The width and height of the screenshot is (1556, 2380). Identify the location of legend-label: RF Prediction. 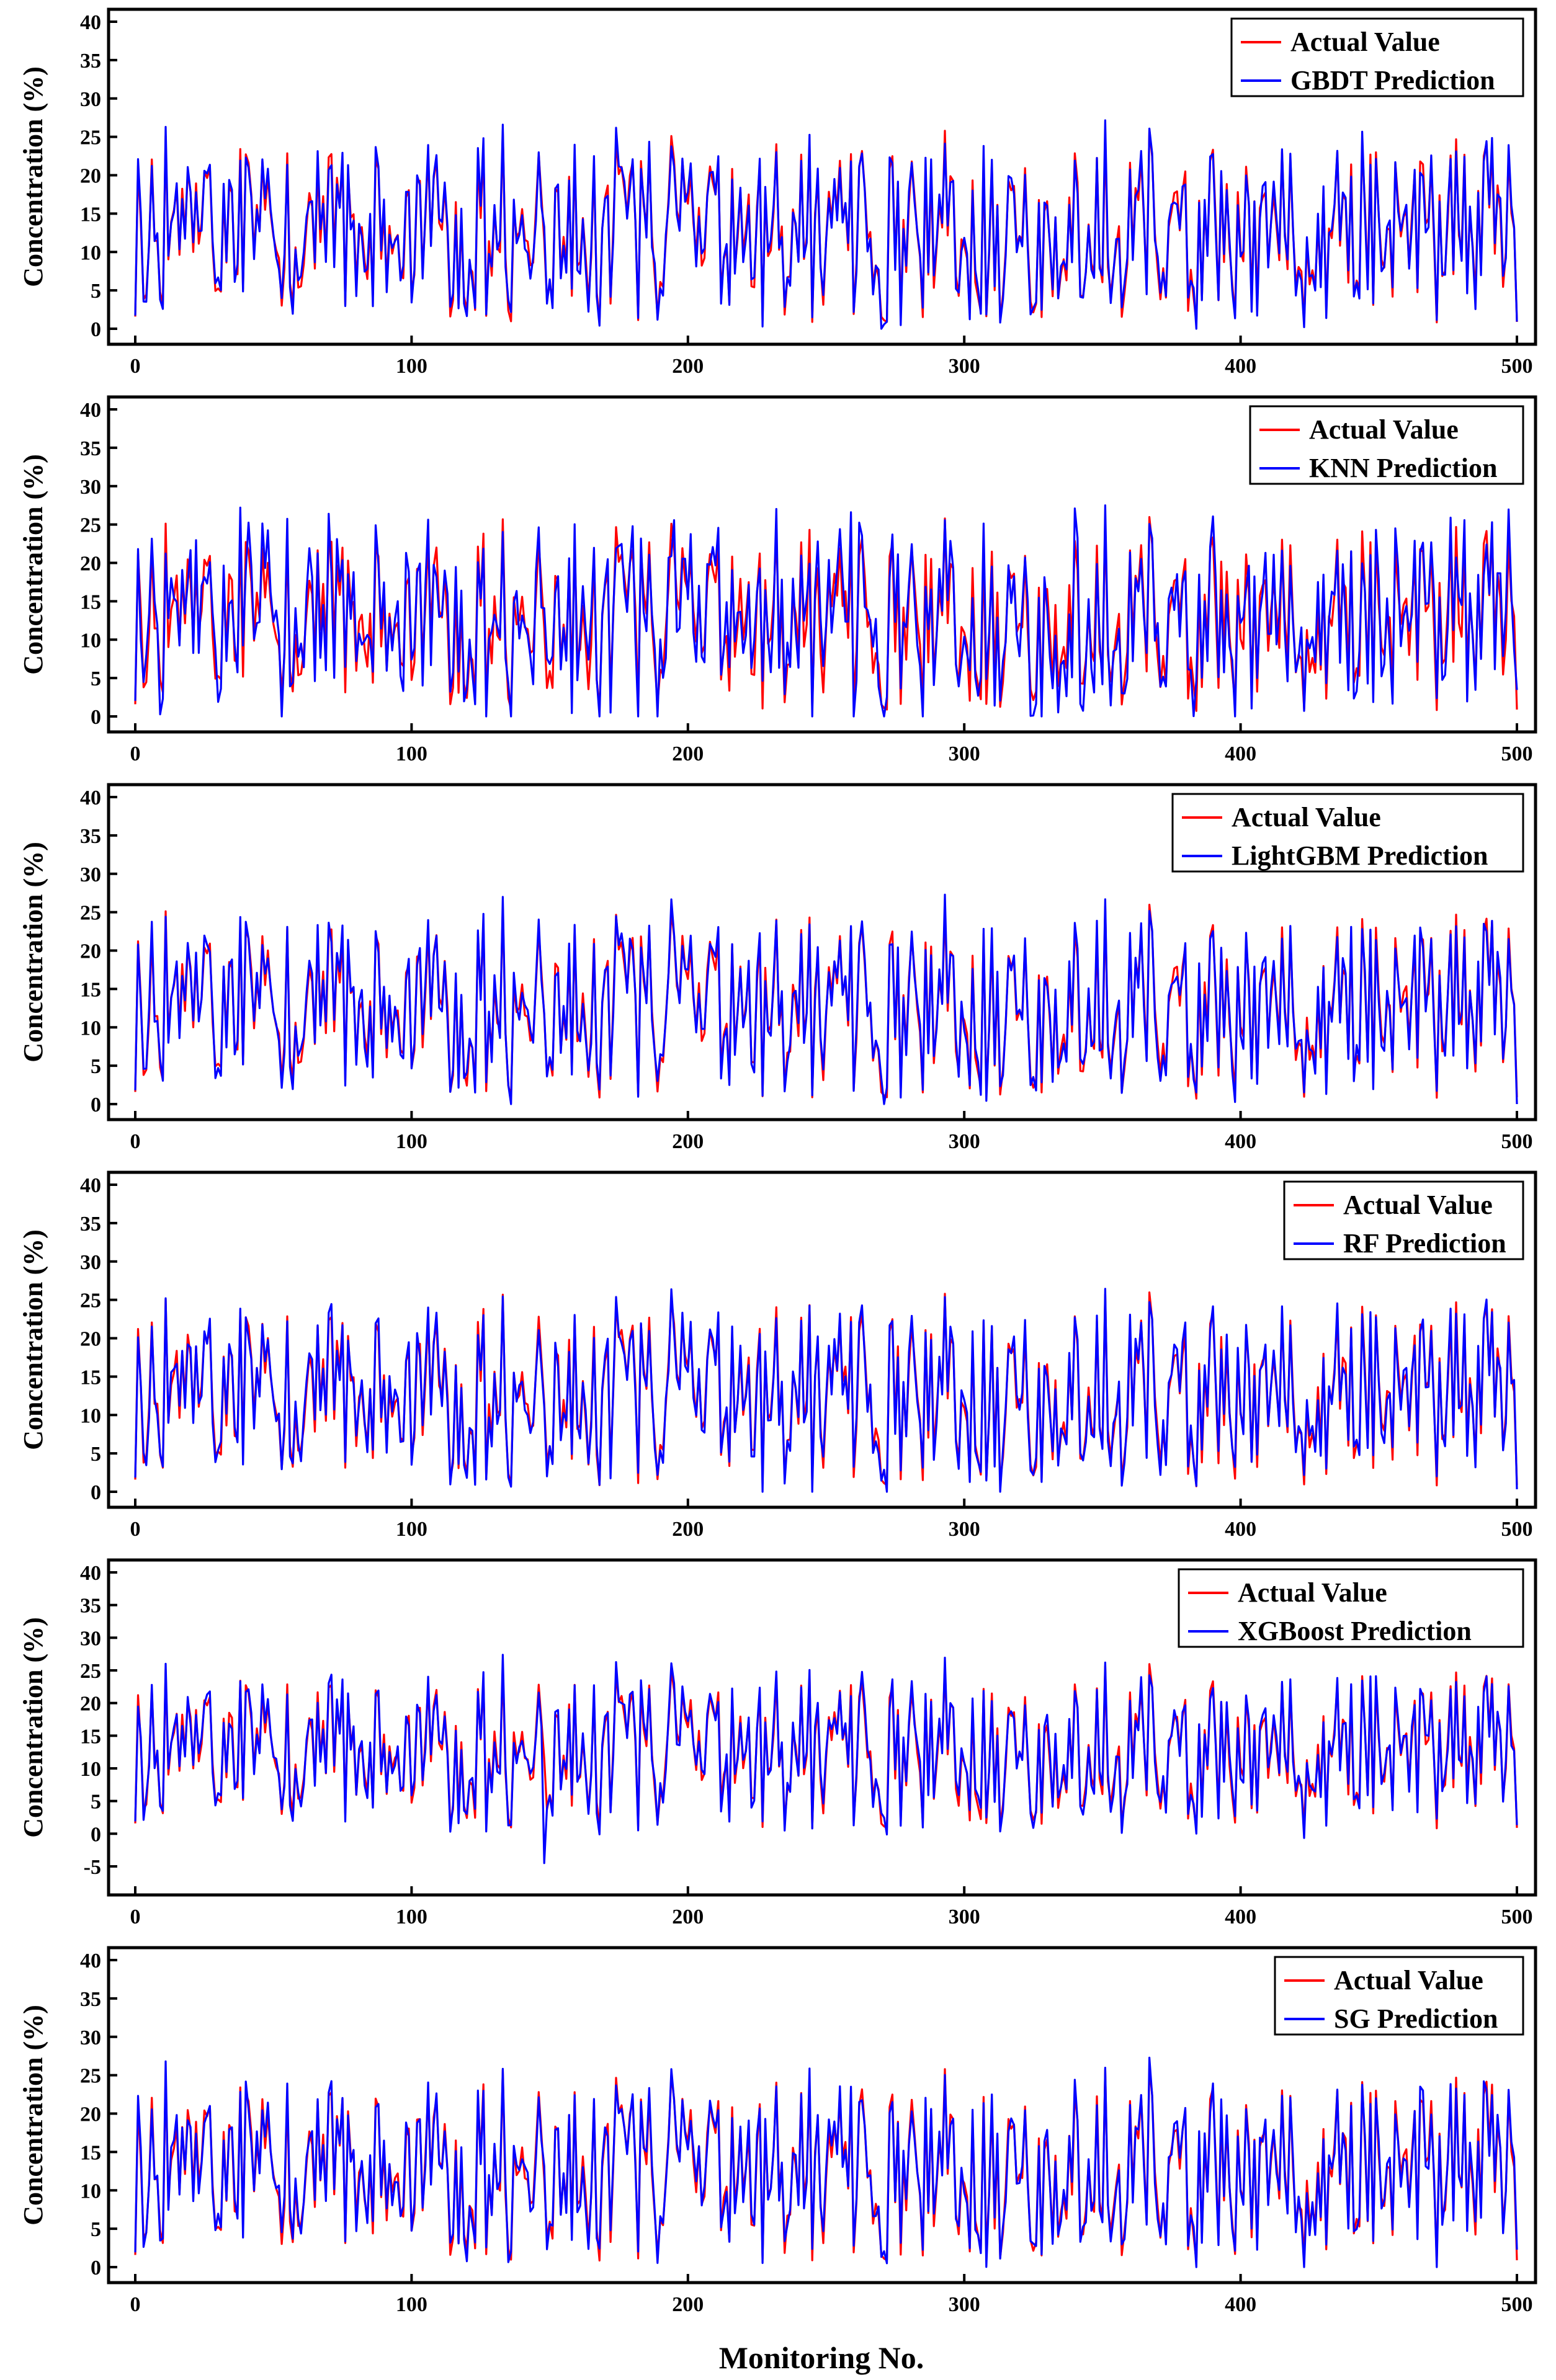
(1425, 1244).